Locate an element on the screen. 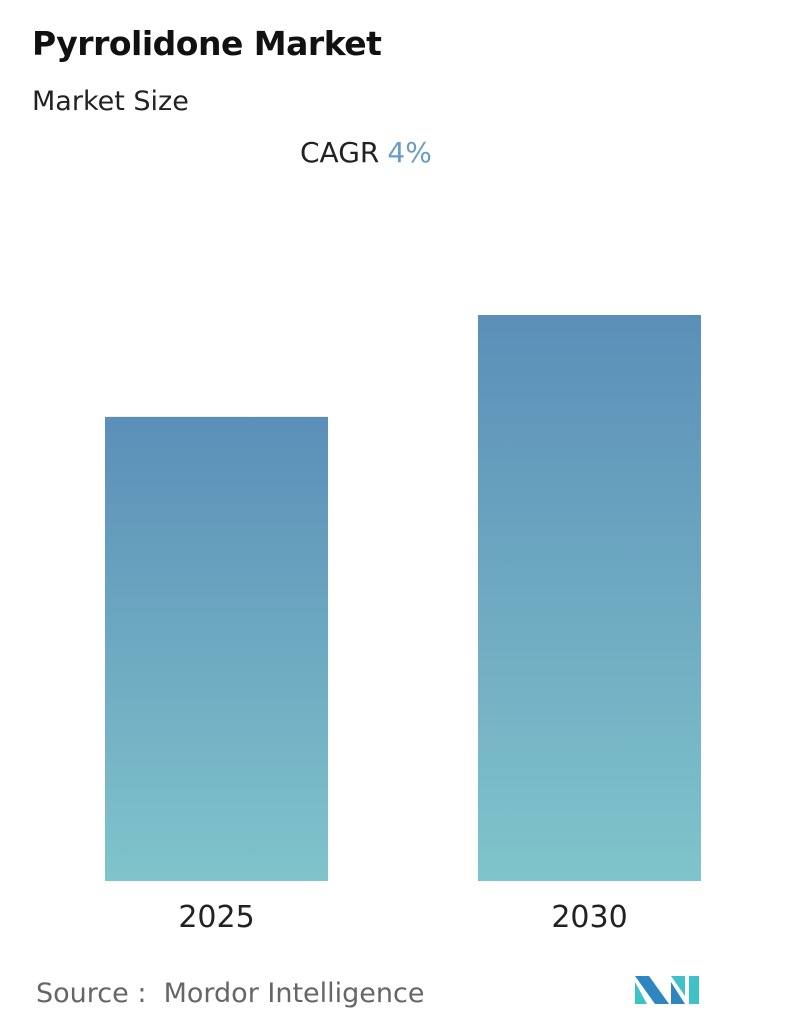 The width and height of the screenshot is (796, 1034). source-note: Source : Mordor Intelligence is located at coordinates (230, 993).